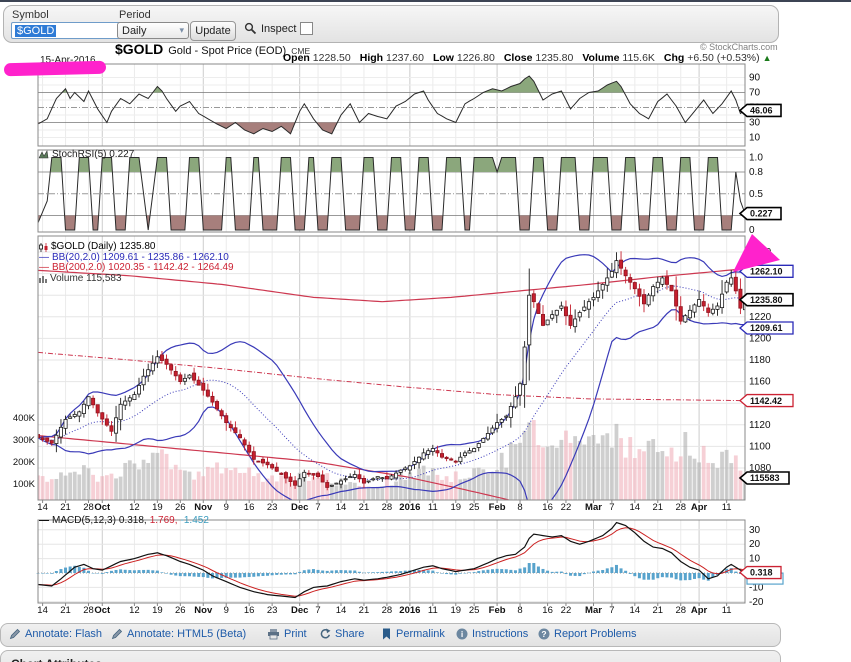  What do you see at coordinates (413, 634) in the screenshot?
I see `permalink-link: Permalink` at bounding box center [413, 634].